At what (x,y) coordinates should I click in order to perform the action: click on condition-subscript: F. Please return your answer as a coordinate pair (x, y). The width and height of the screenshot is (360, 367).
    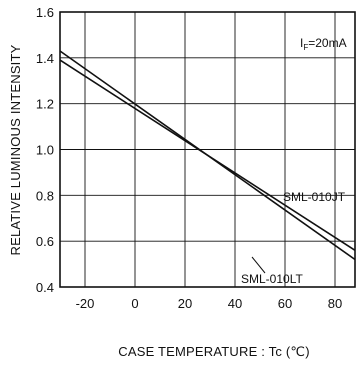
    Looking at the image, I should click on (305, 47).